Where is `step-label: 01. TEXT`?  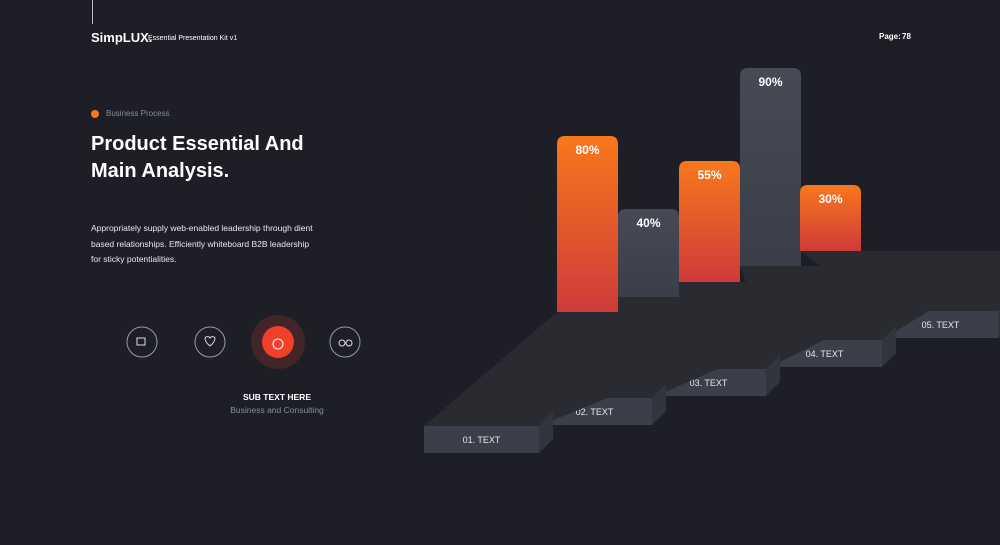
step-label: 01. TEXT is located at coordinates (482, 440).